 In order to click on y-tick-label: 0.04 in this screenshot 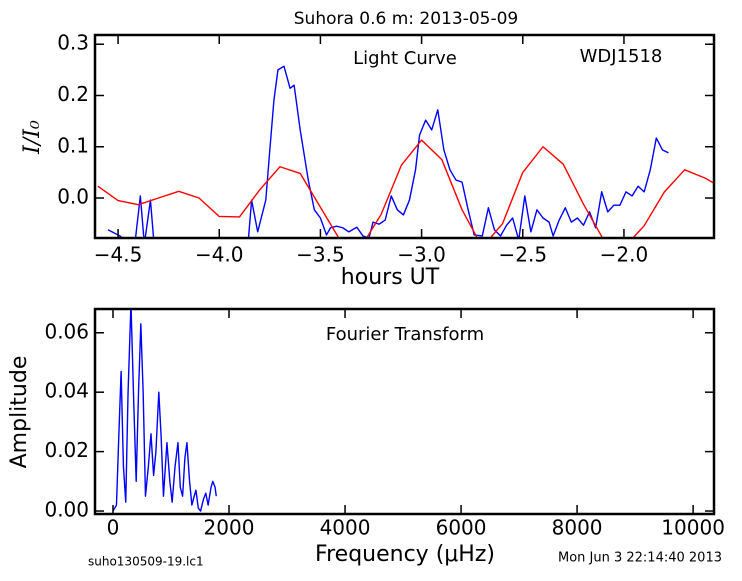, I will do `click(66, 391)`.